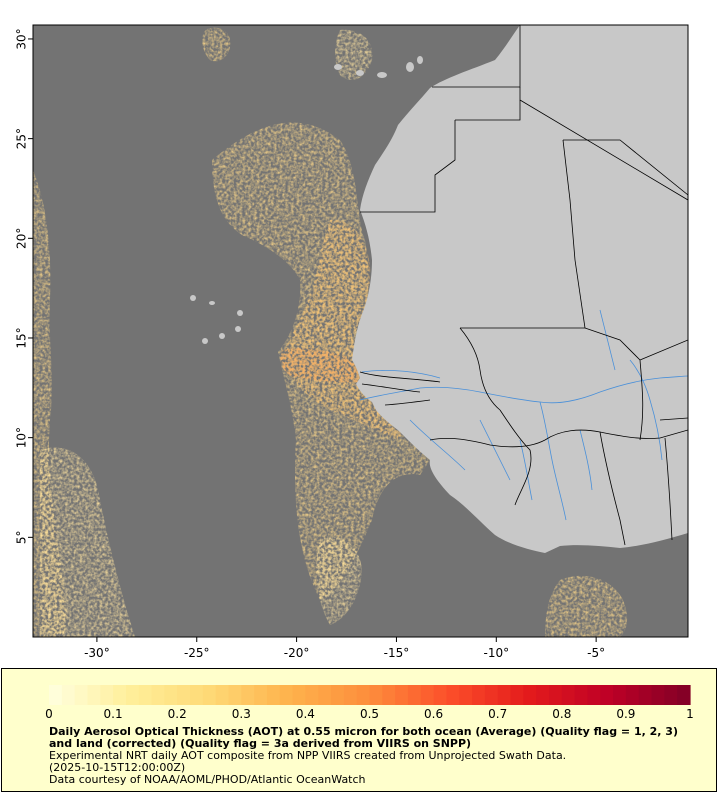 The width and height of the screenshot is (720, 800). Describe the element at coordinates (397, 653) in the screenshot. I see `x-tick-label: -15°` at that location.